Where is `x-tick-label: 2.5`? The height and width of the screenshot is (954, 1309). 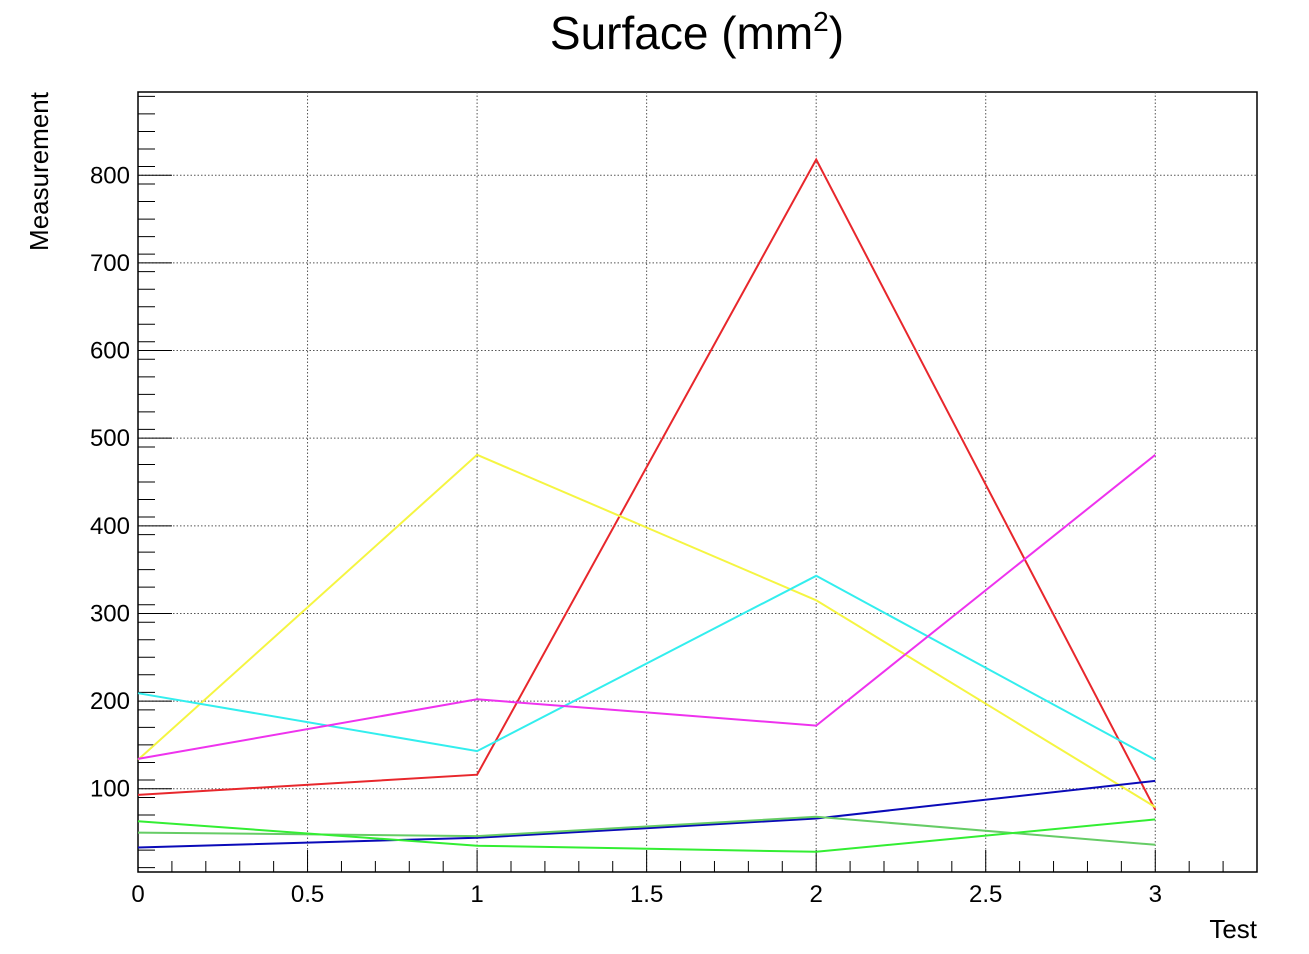
x-tick-label: 2.5 is located at coordinates (985, 894).